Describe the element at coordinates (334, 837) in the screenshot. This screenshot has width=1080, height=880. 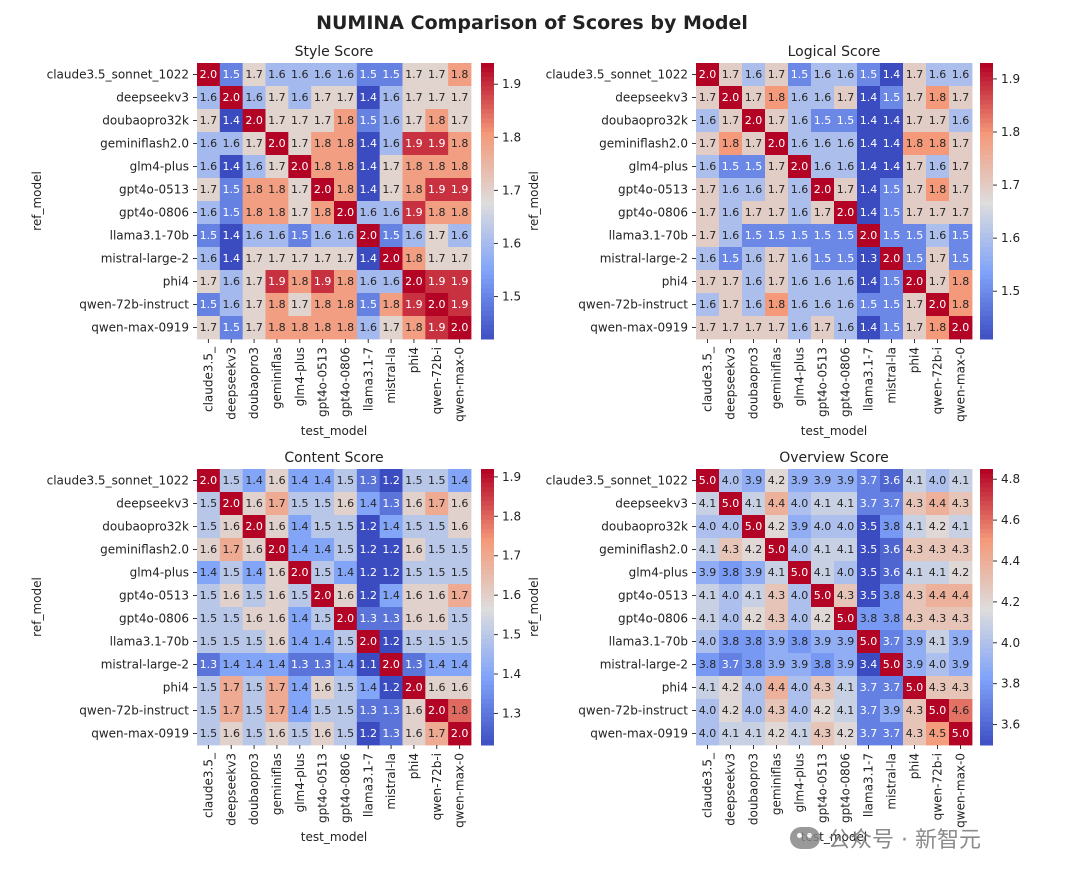
I see `x-axis-label: test_model` at that location.